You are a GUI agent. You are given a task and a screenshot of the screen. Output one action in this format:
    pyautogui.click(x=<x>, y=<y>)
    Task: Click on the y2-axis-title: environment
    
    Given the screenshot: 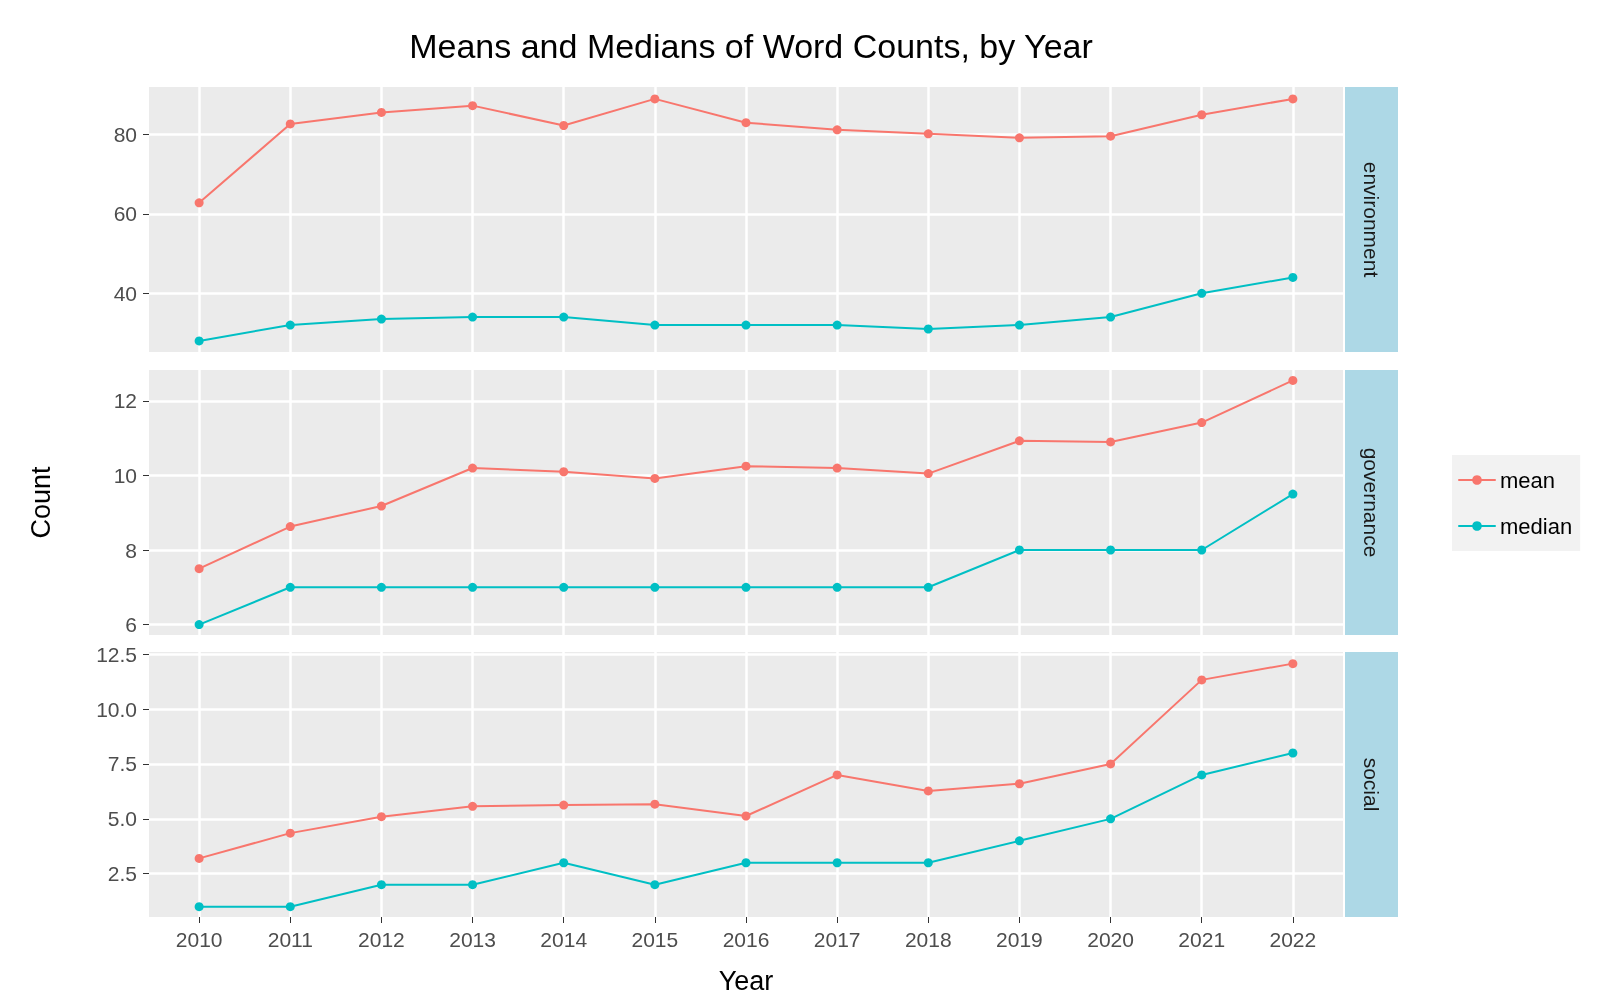 What is the action you would take?
    pyautogui.click(x=1371, y=219)
    